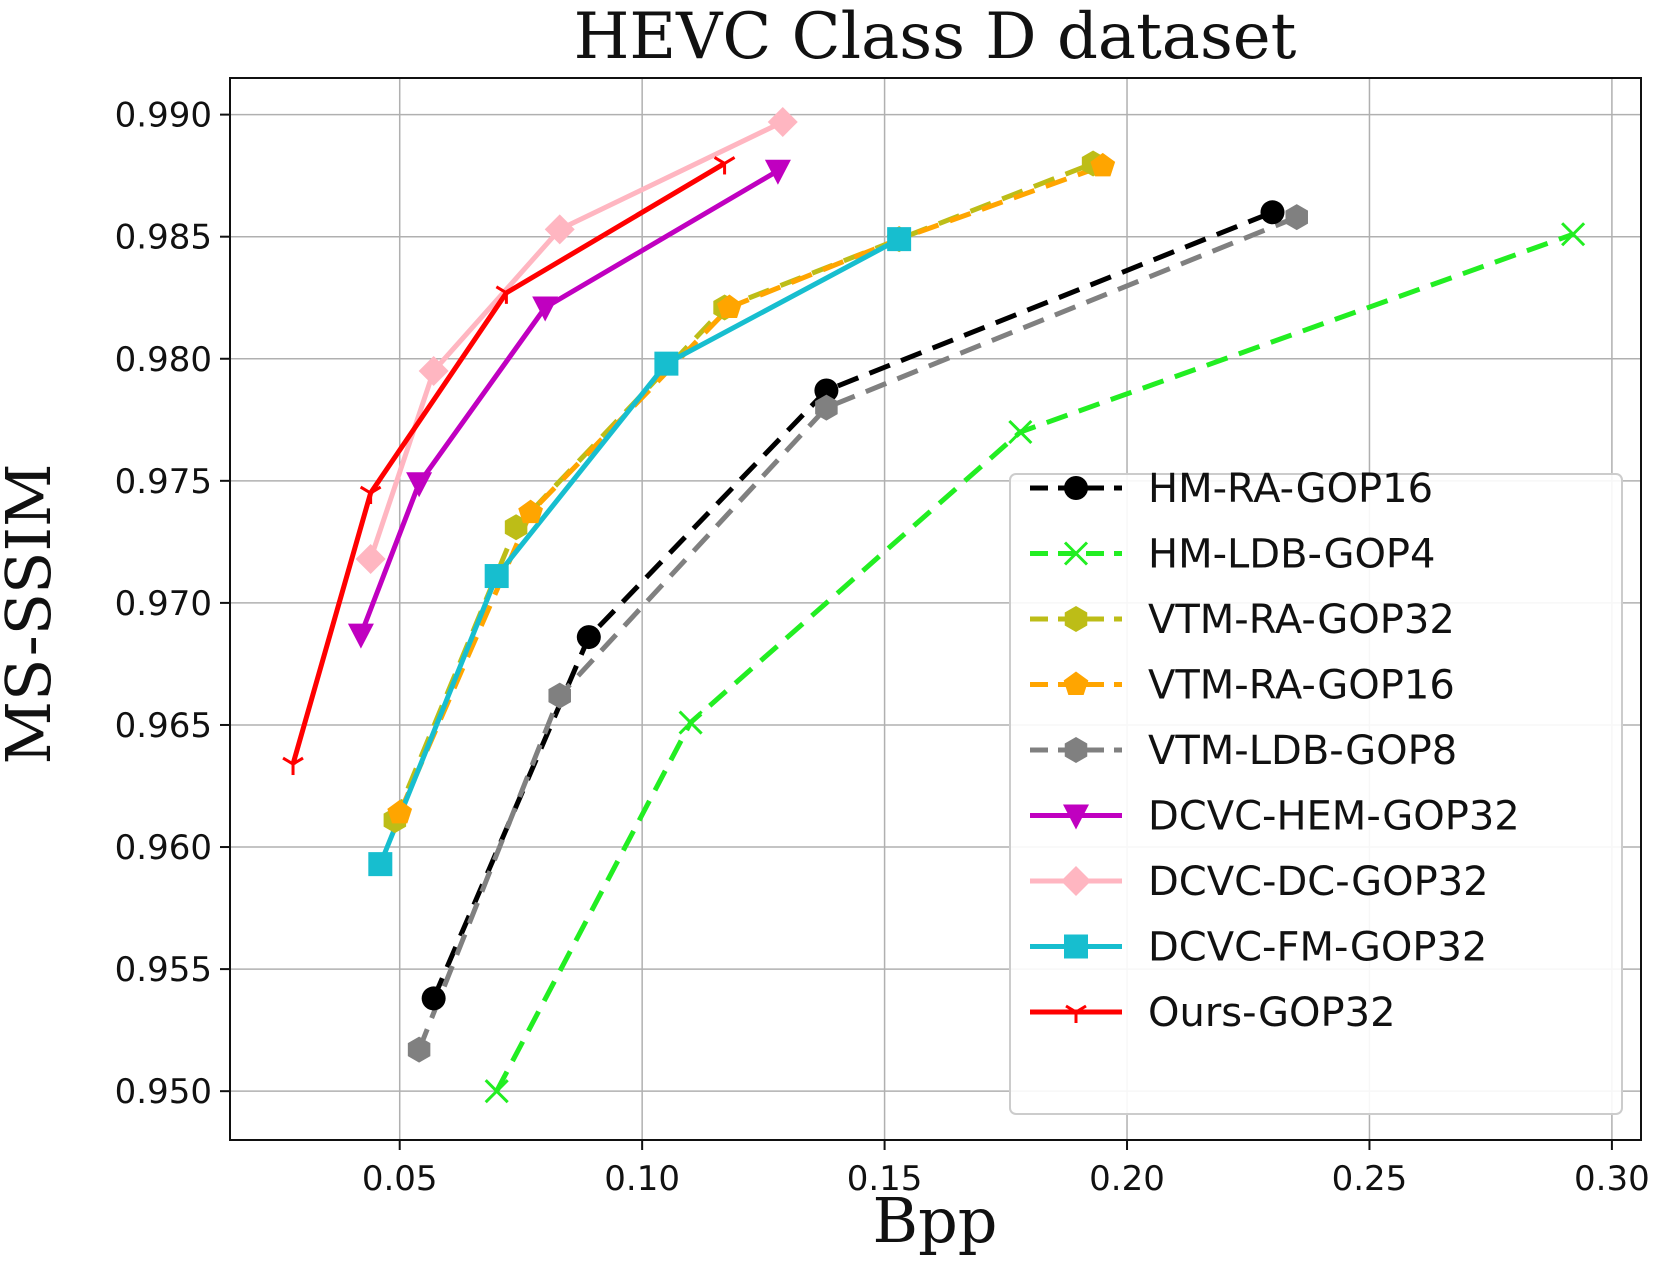  I want to click on legend-item-hm-ra-gop16: HM-RA-GOP16, so click(1231, 489).